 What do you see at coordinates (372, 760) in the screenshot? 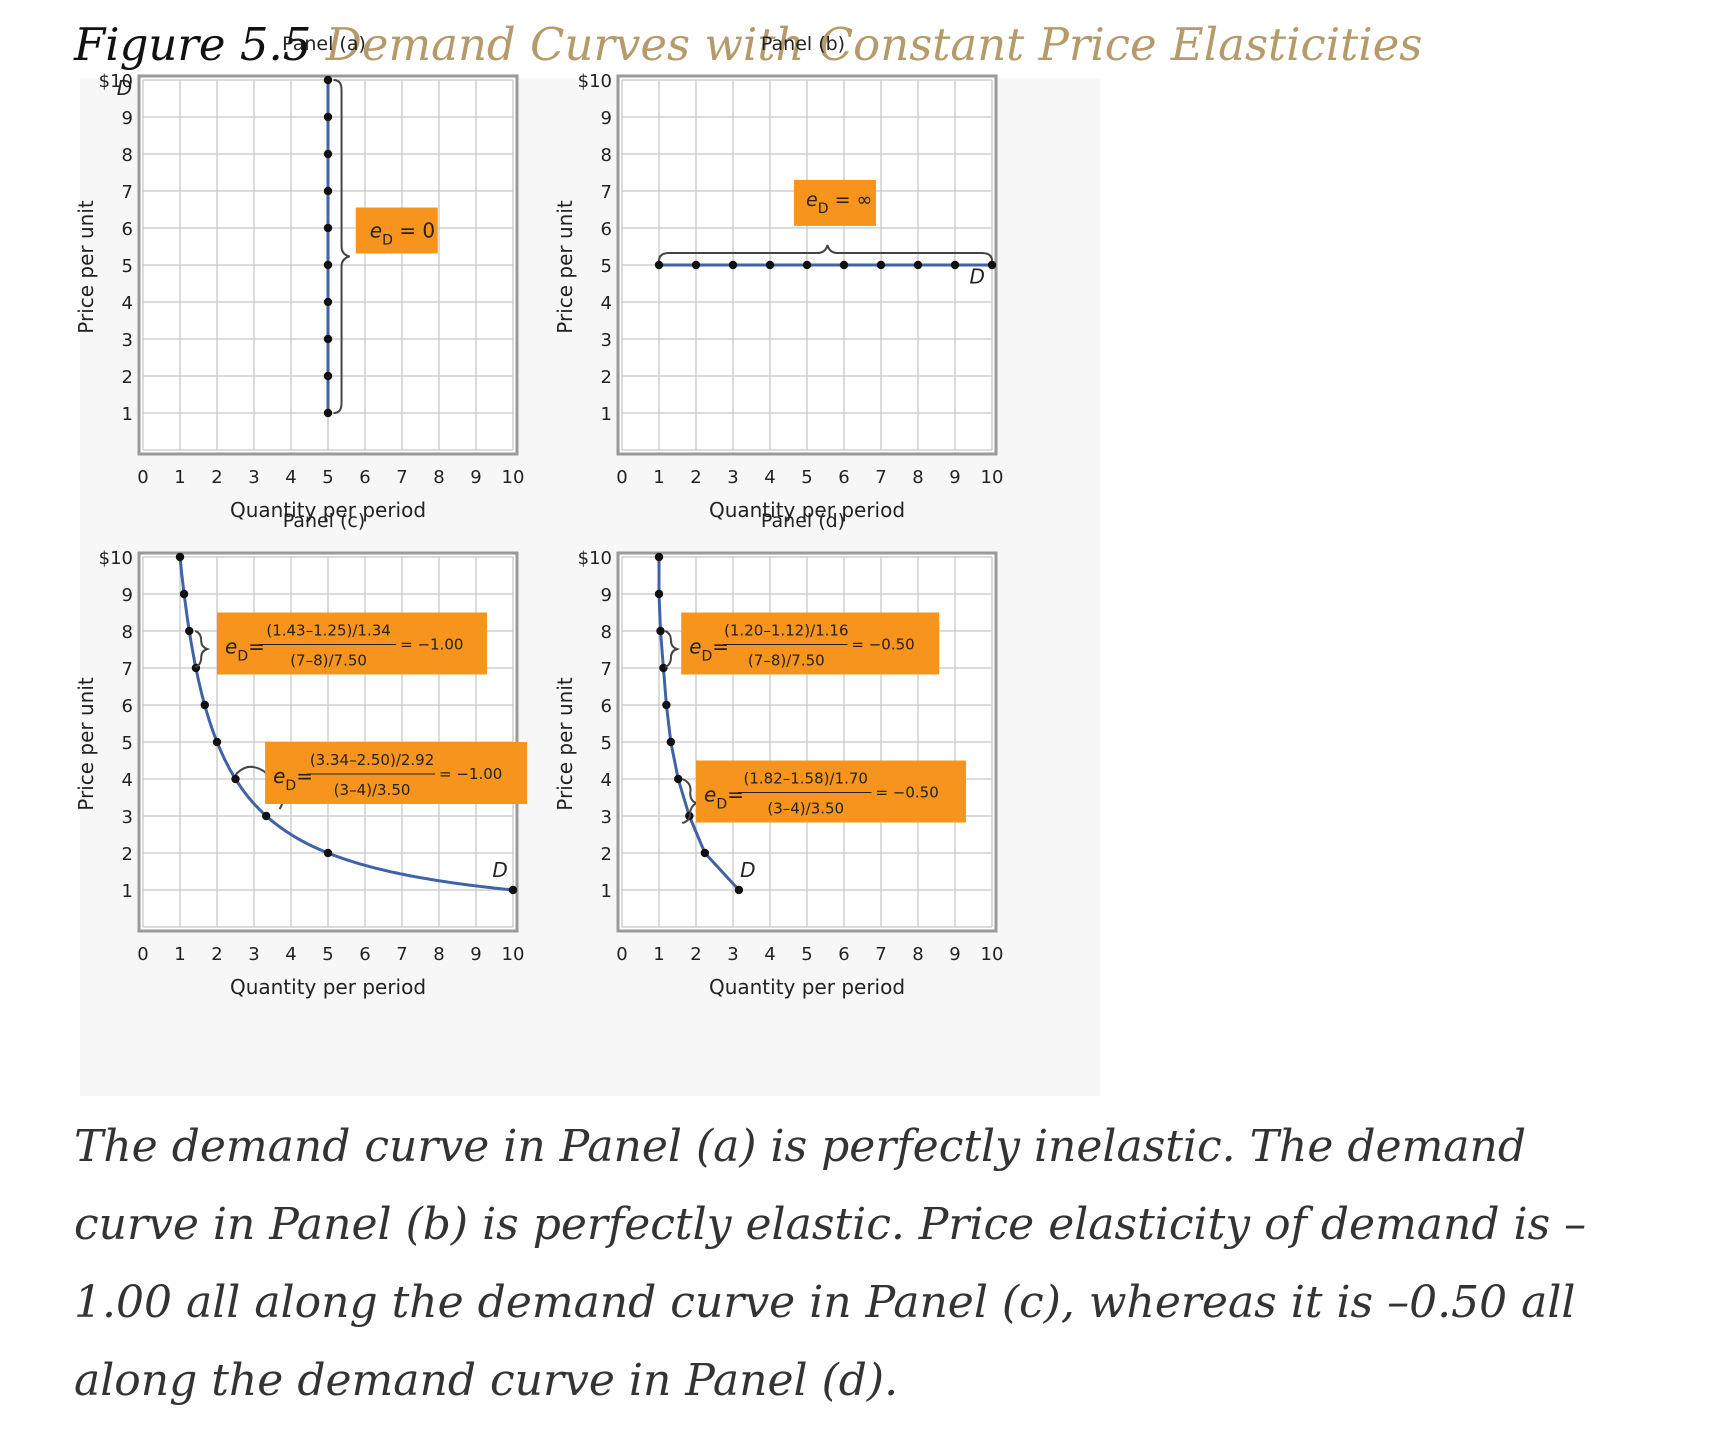
I see `fraction-numerator: (3.34–2.50)/2.92` at bounding box center [372, 760].